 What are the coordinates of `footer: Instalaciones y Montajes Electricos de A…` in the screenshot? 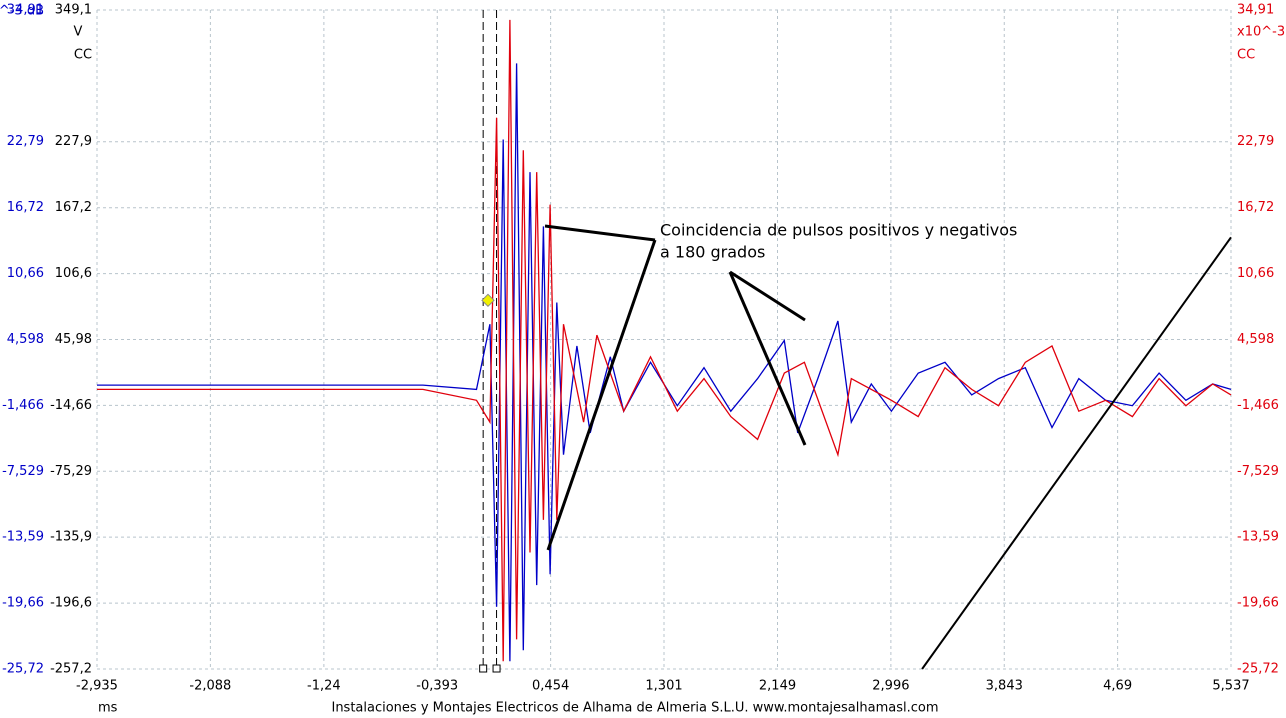 It's located at (634, 708).